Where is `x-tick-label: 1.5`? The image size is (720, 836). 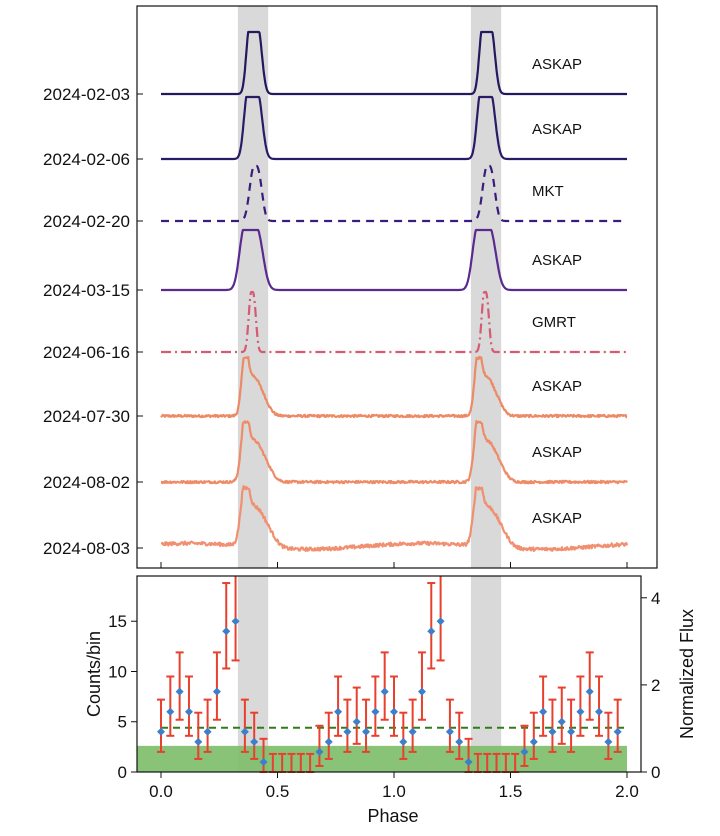 x-tick-label: 1.5 is located at coordinates (511, 791).